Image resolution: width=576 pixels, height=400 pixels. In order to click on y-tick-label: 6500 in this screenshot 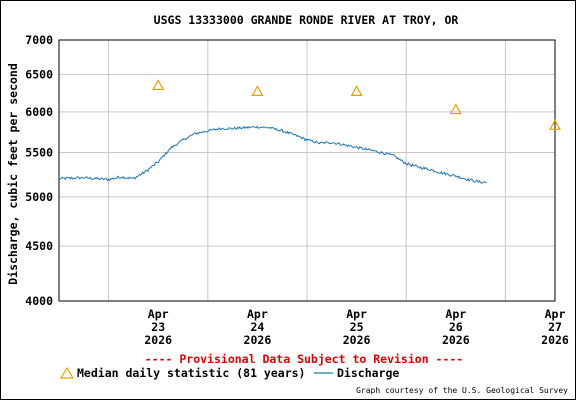, I will do `click(39, 75)`.